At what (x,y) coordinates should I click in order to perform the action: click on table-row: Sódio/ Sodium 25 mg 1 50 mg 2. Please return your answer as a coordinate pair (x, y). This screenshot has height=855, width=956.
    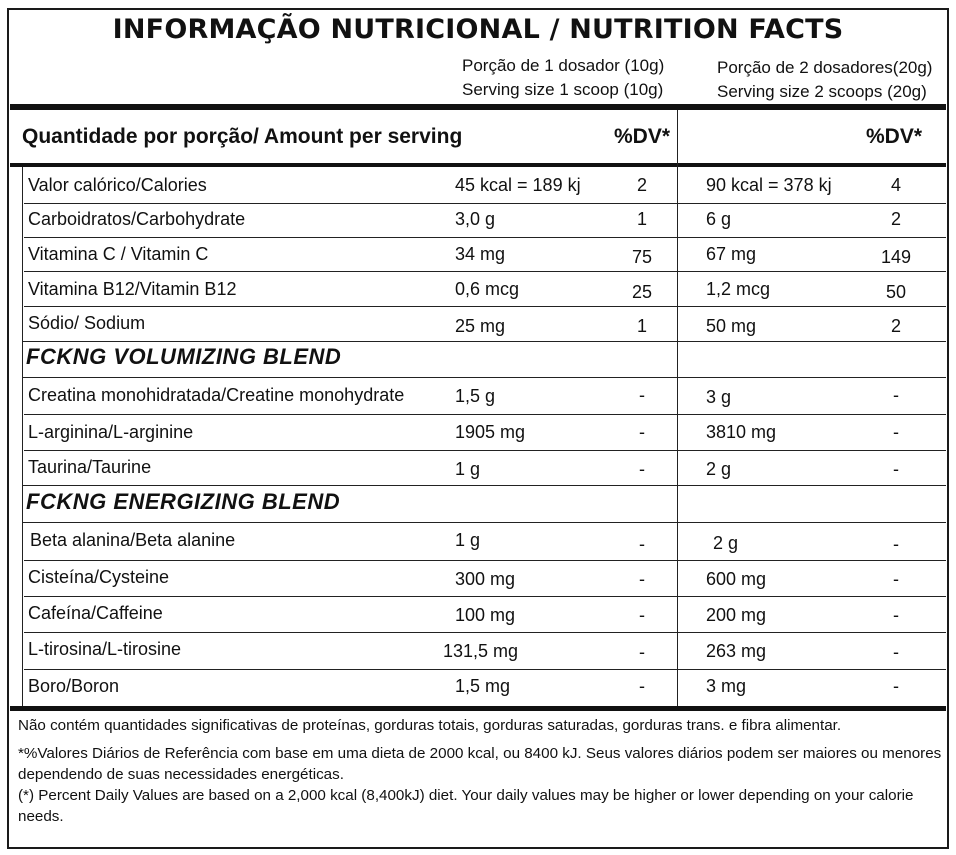
    Looking at the image, I should click on (478, 325).